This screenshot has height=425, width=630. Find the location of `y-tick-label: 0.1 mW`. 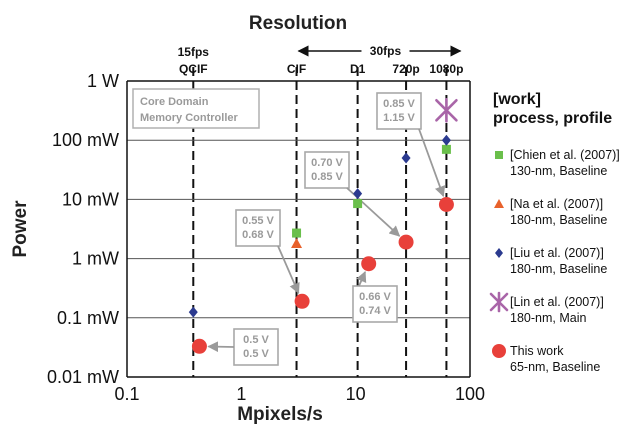

y-tick-label: 0.1 mW is located at coordinates (88, 318).